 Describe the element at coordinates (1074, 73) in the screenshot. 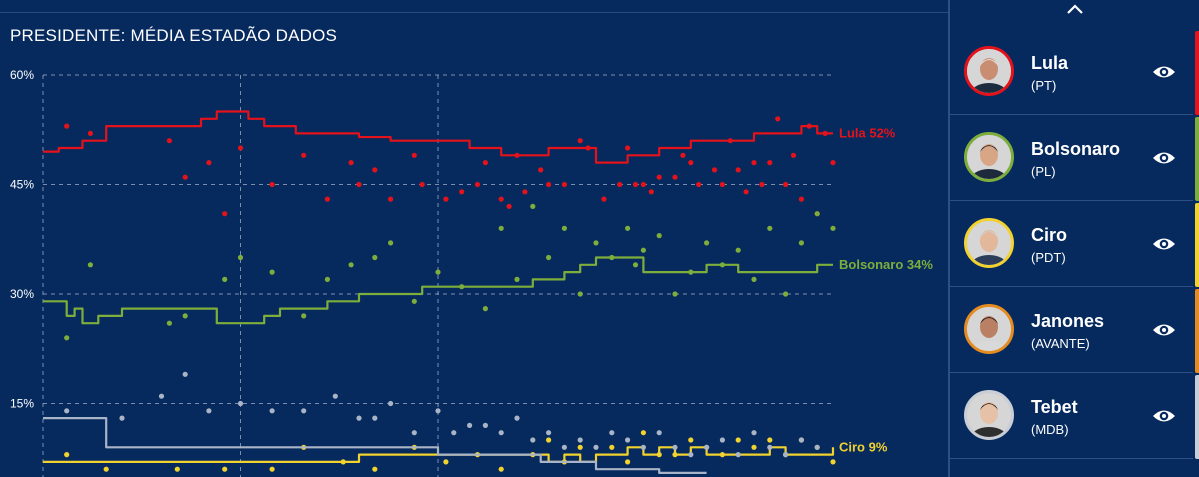

I see `candidate-card-lula: Lula (PT)` at that location.